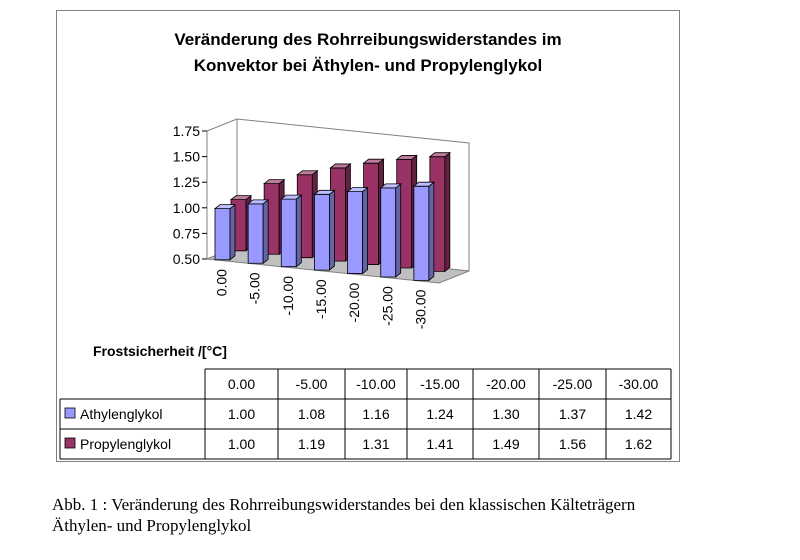 The width and height of the screenshot is (800, 560). I want to click on table-header-cell: -25.00, so click(573, 384).